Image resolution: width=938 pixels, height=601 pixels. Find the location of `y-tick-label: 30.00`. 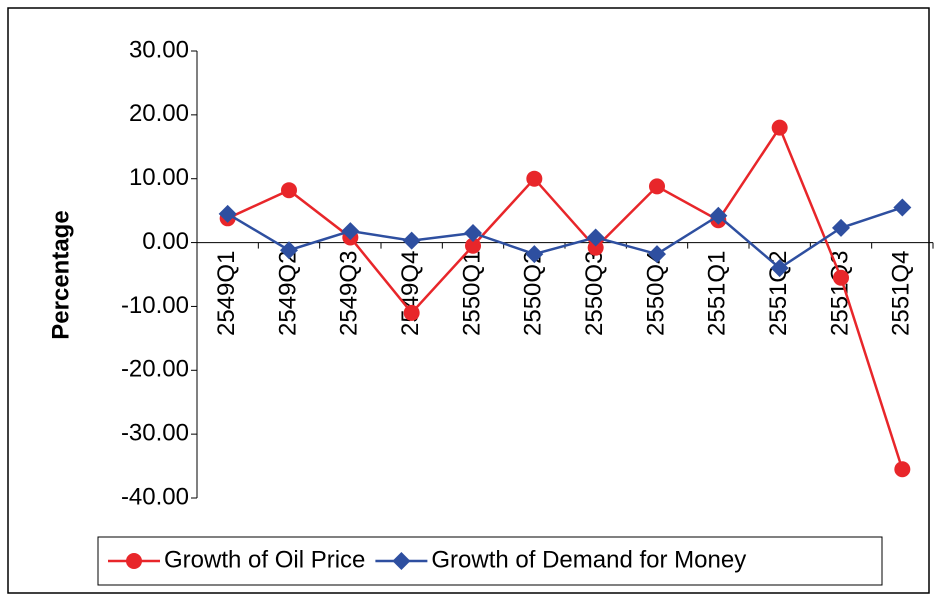

y-tick-label: 30.00 is located at coordinates (159, 49).